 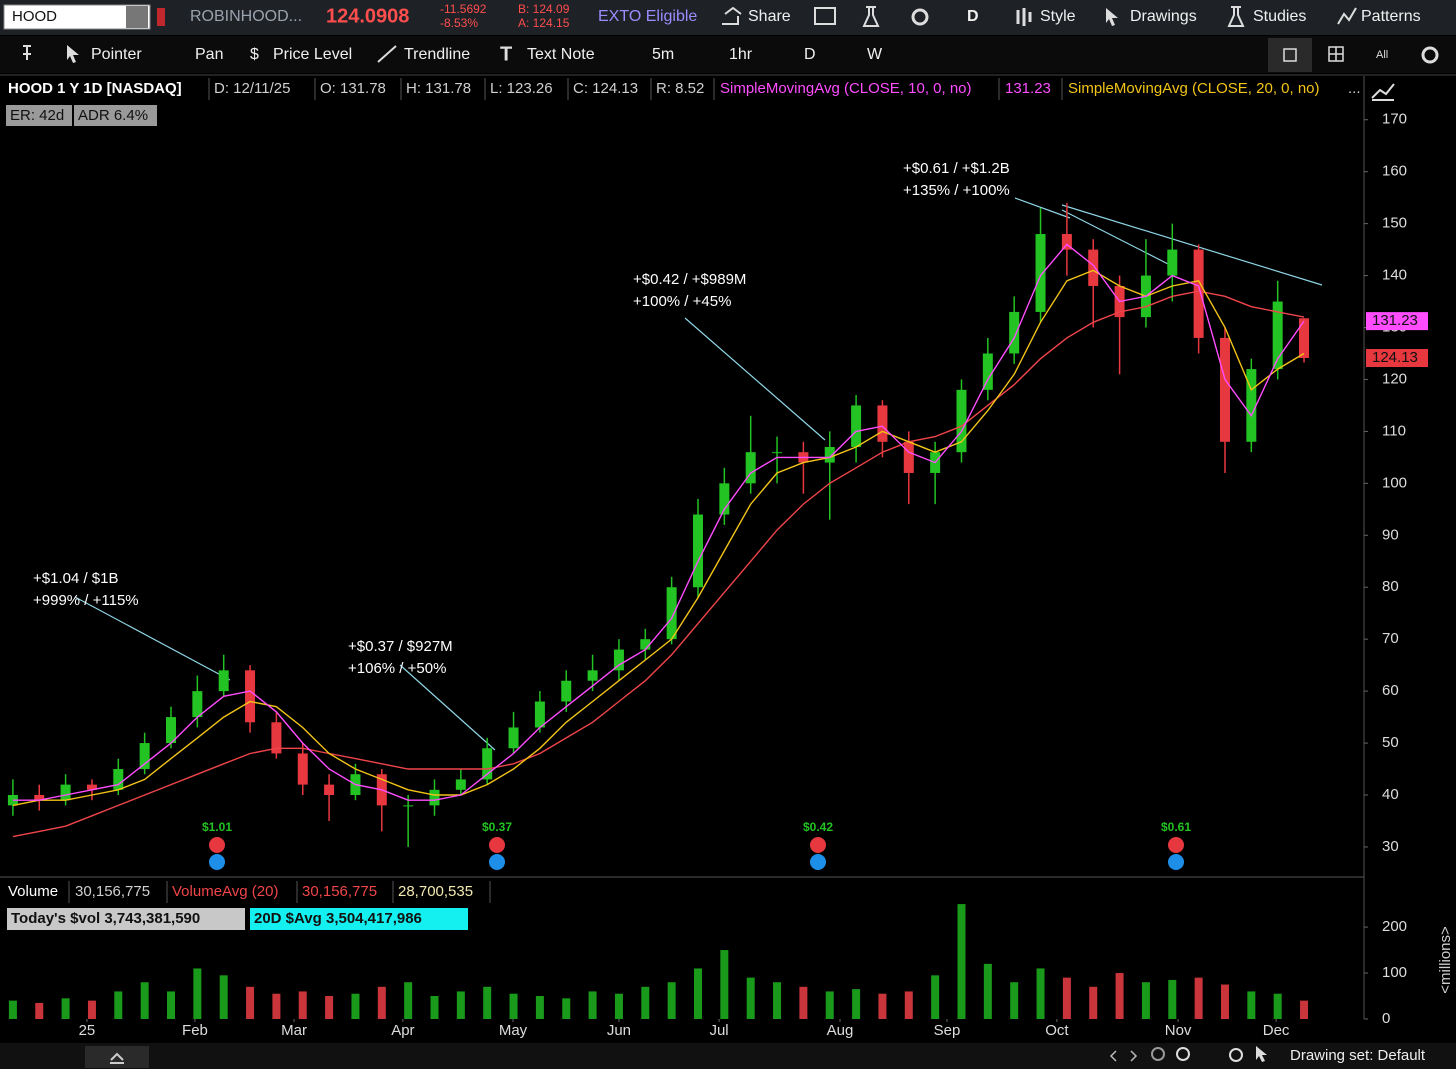 What do you see at coordinates (27, 52) in the screenshot?
I see `pin-icon` at bounding box center [27, 52].